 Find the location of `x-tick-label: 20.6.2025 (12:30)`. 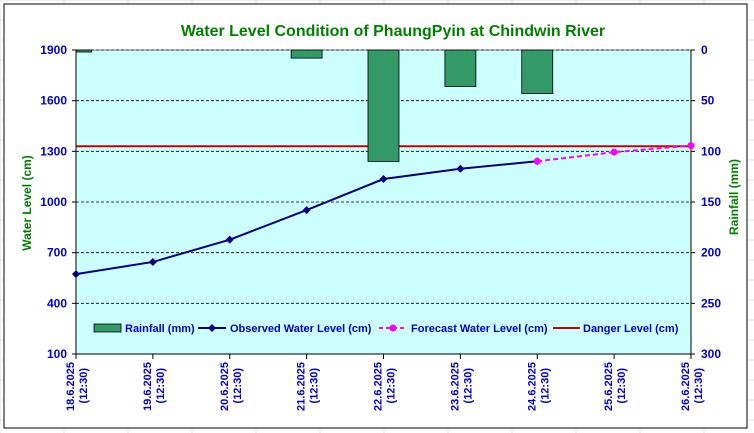

x-tick-label: 20.6.2025 (12:30) is located at coordinates (231, 386).